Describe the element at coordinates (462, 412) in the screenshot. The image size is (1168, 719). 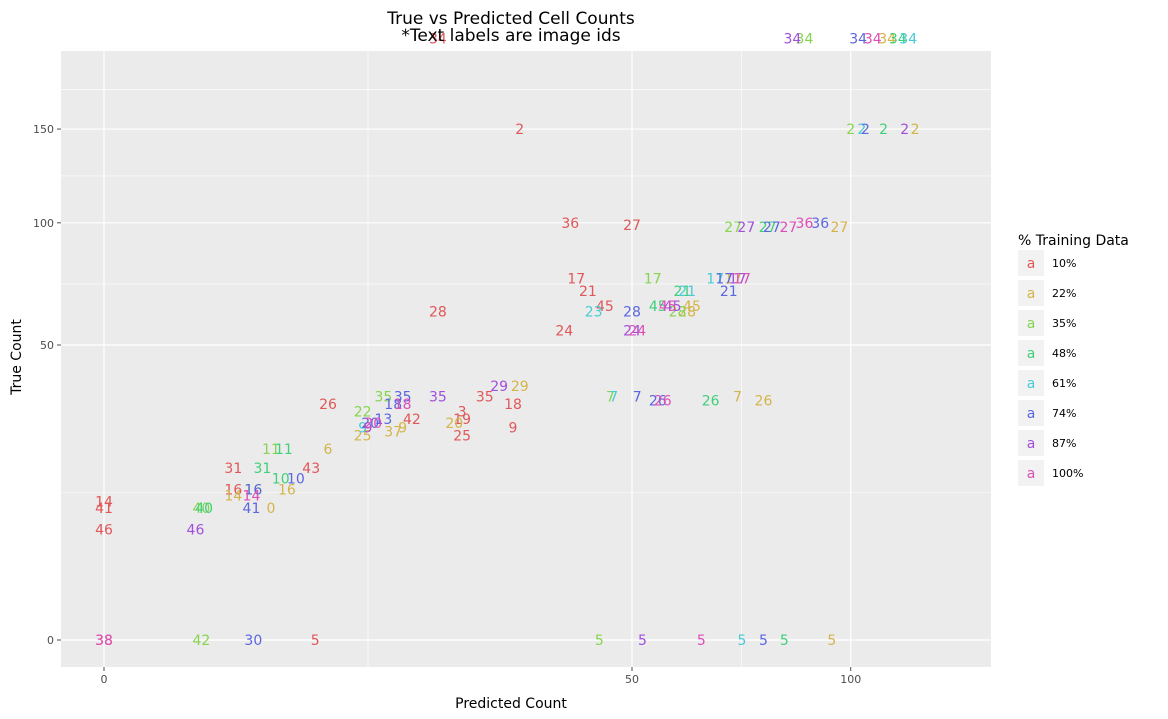
I see `point-label: 3` at that location.